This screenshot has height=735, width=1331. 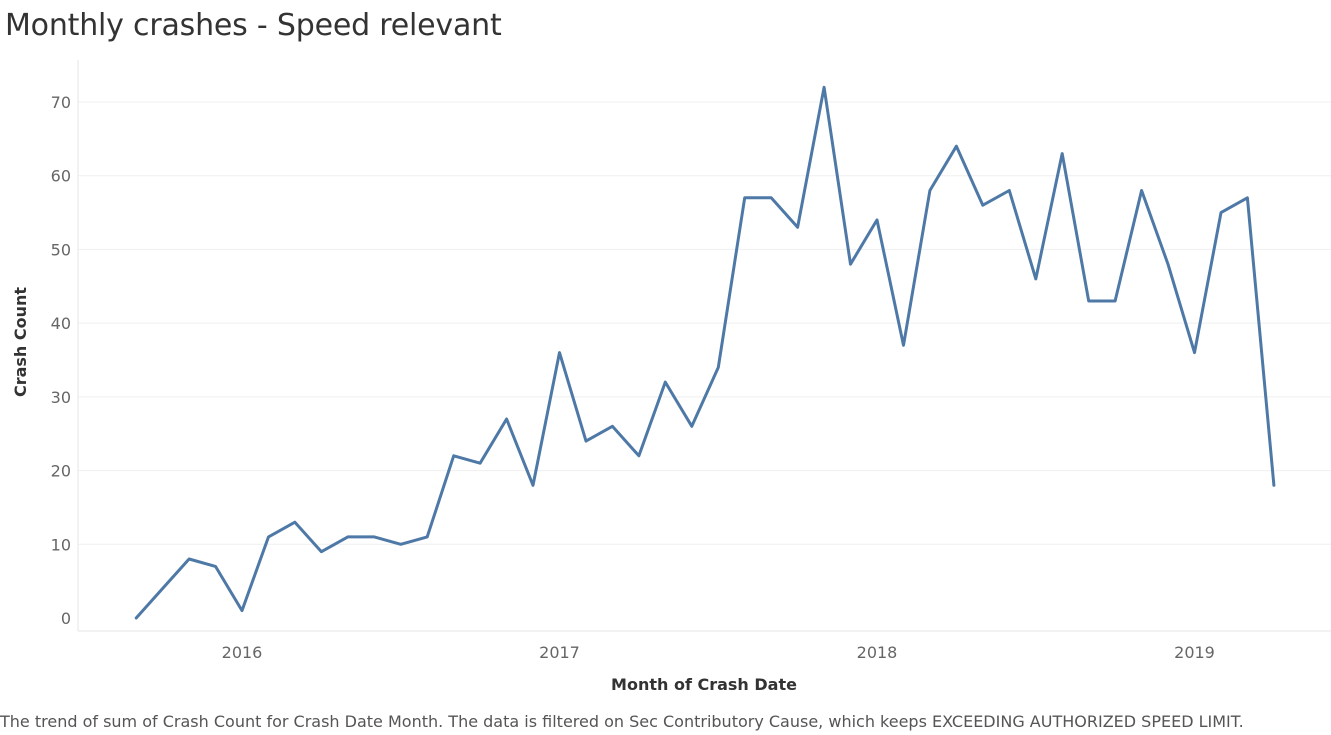 What do you see at coordinates (61, 544) in the screenshot?
I see `y-tick-label: 10` at bounding box center [61, 544].